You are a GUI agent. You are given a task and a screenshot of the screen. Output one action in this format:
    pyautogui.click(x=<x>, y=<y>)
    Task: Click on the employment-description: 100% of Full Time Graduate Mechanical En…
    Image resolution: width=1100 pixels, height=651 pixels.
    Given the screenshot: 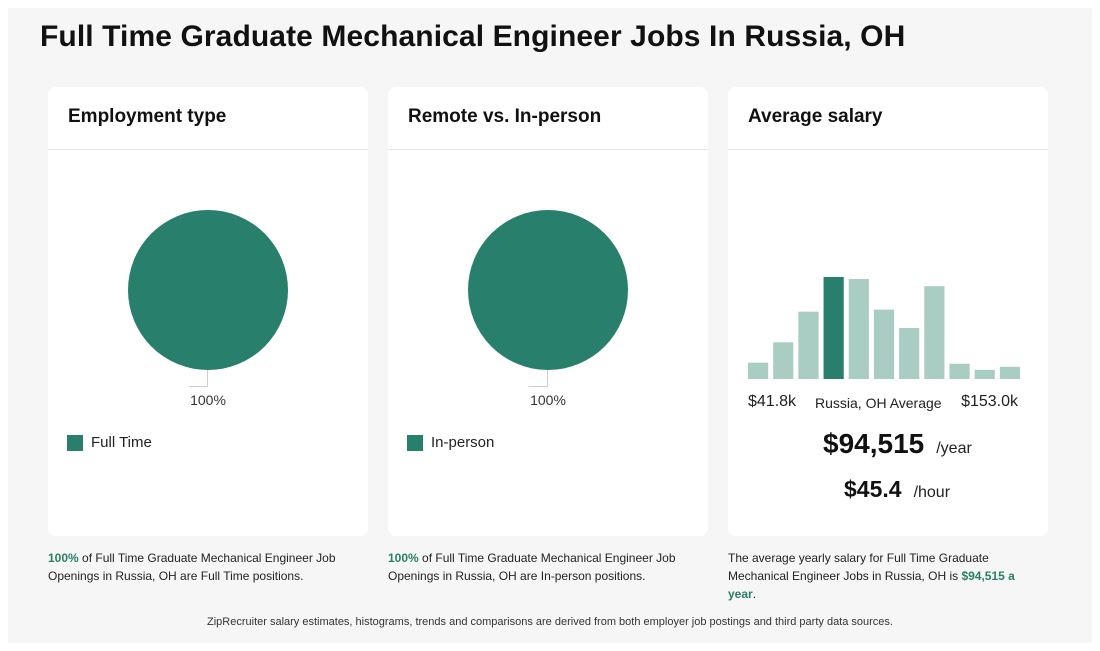 What is the action you would take?
    pyautogui.click(x=198, y=567)
    